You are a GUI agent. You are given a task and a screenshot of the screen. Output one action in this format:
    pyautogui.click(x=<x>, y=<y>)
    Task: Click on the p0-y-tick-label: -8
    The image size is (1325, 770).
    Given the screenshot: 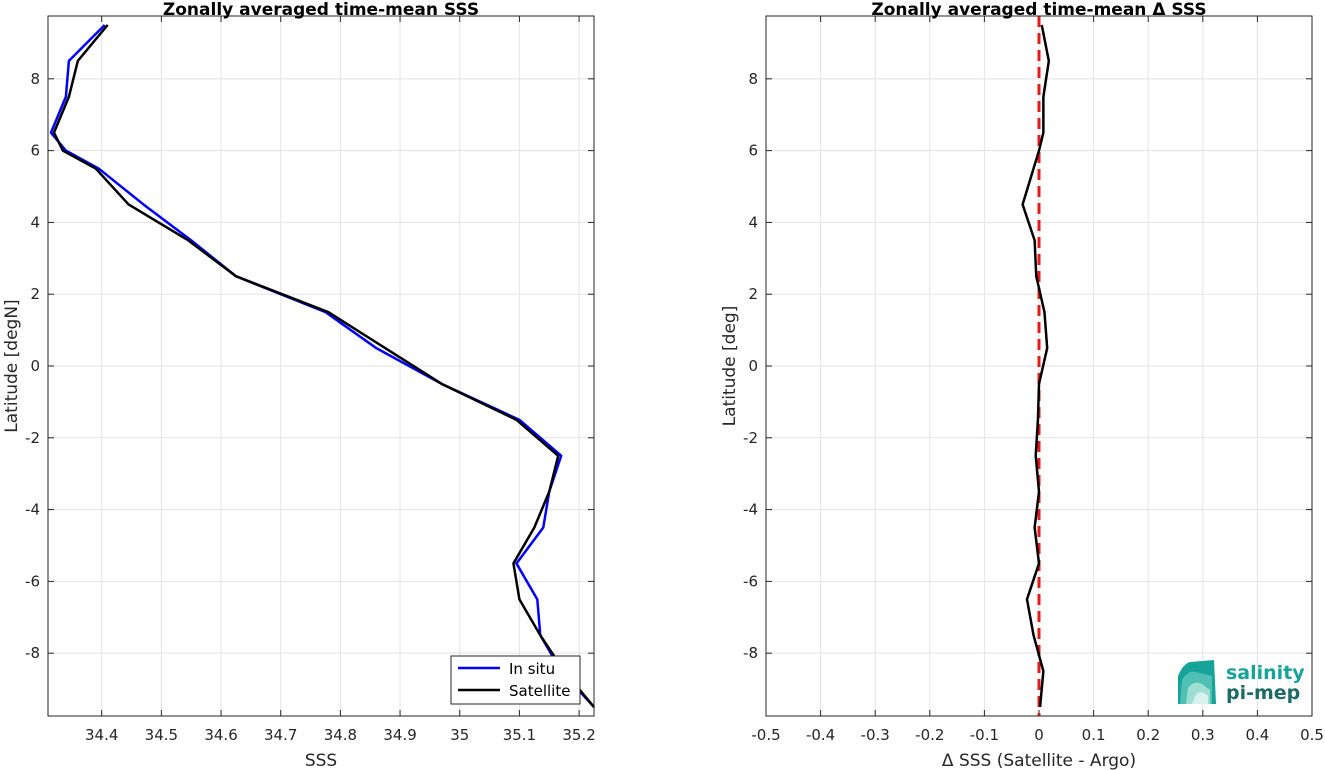 What is the action you would take?
    pyautogui.click(x=32, y=653)
    